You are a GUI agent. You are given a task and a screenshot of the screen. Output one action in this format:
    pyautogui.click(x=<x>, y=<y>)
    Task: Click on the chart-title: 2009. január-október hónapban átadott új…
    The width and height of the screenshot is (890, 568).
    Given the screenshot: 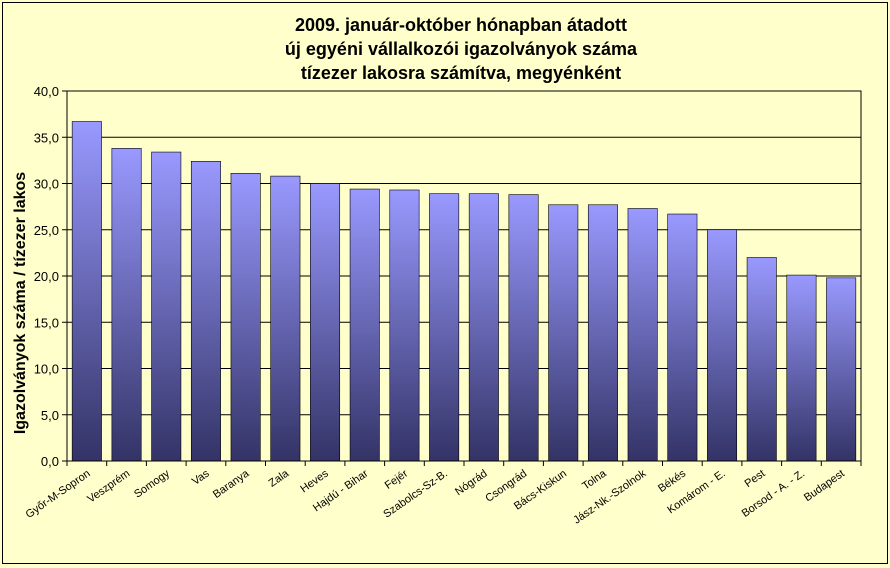 What is the action you would take?
    pyautogui.click(x=461, y=49)
    